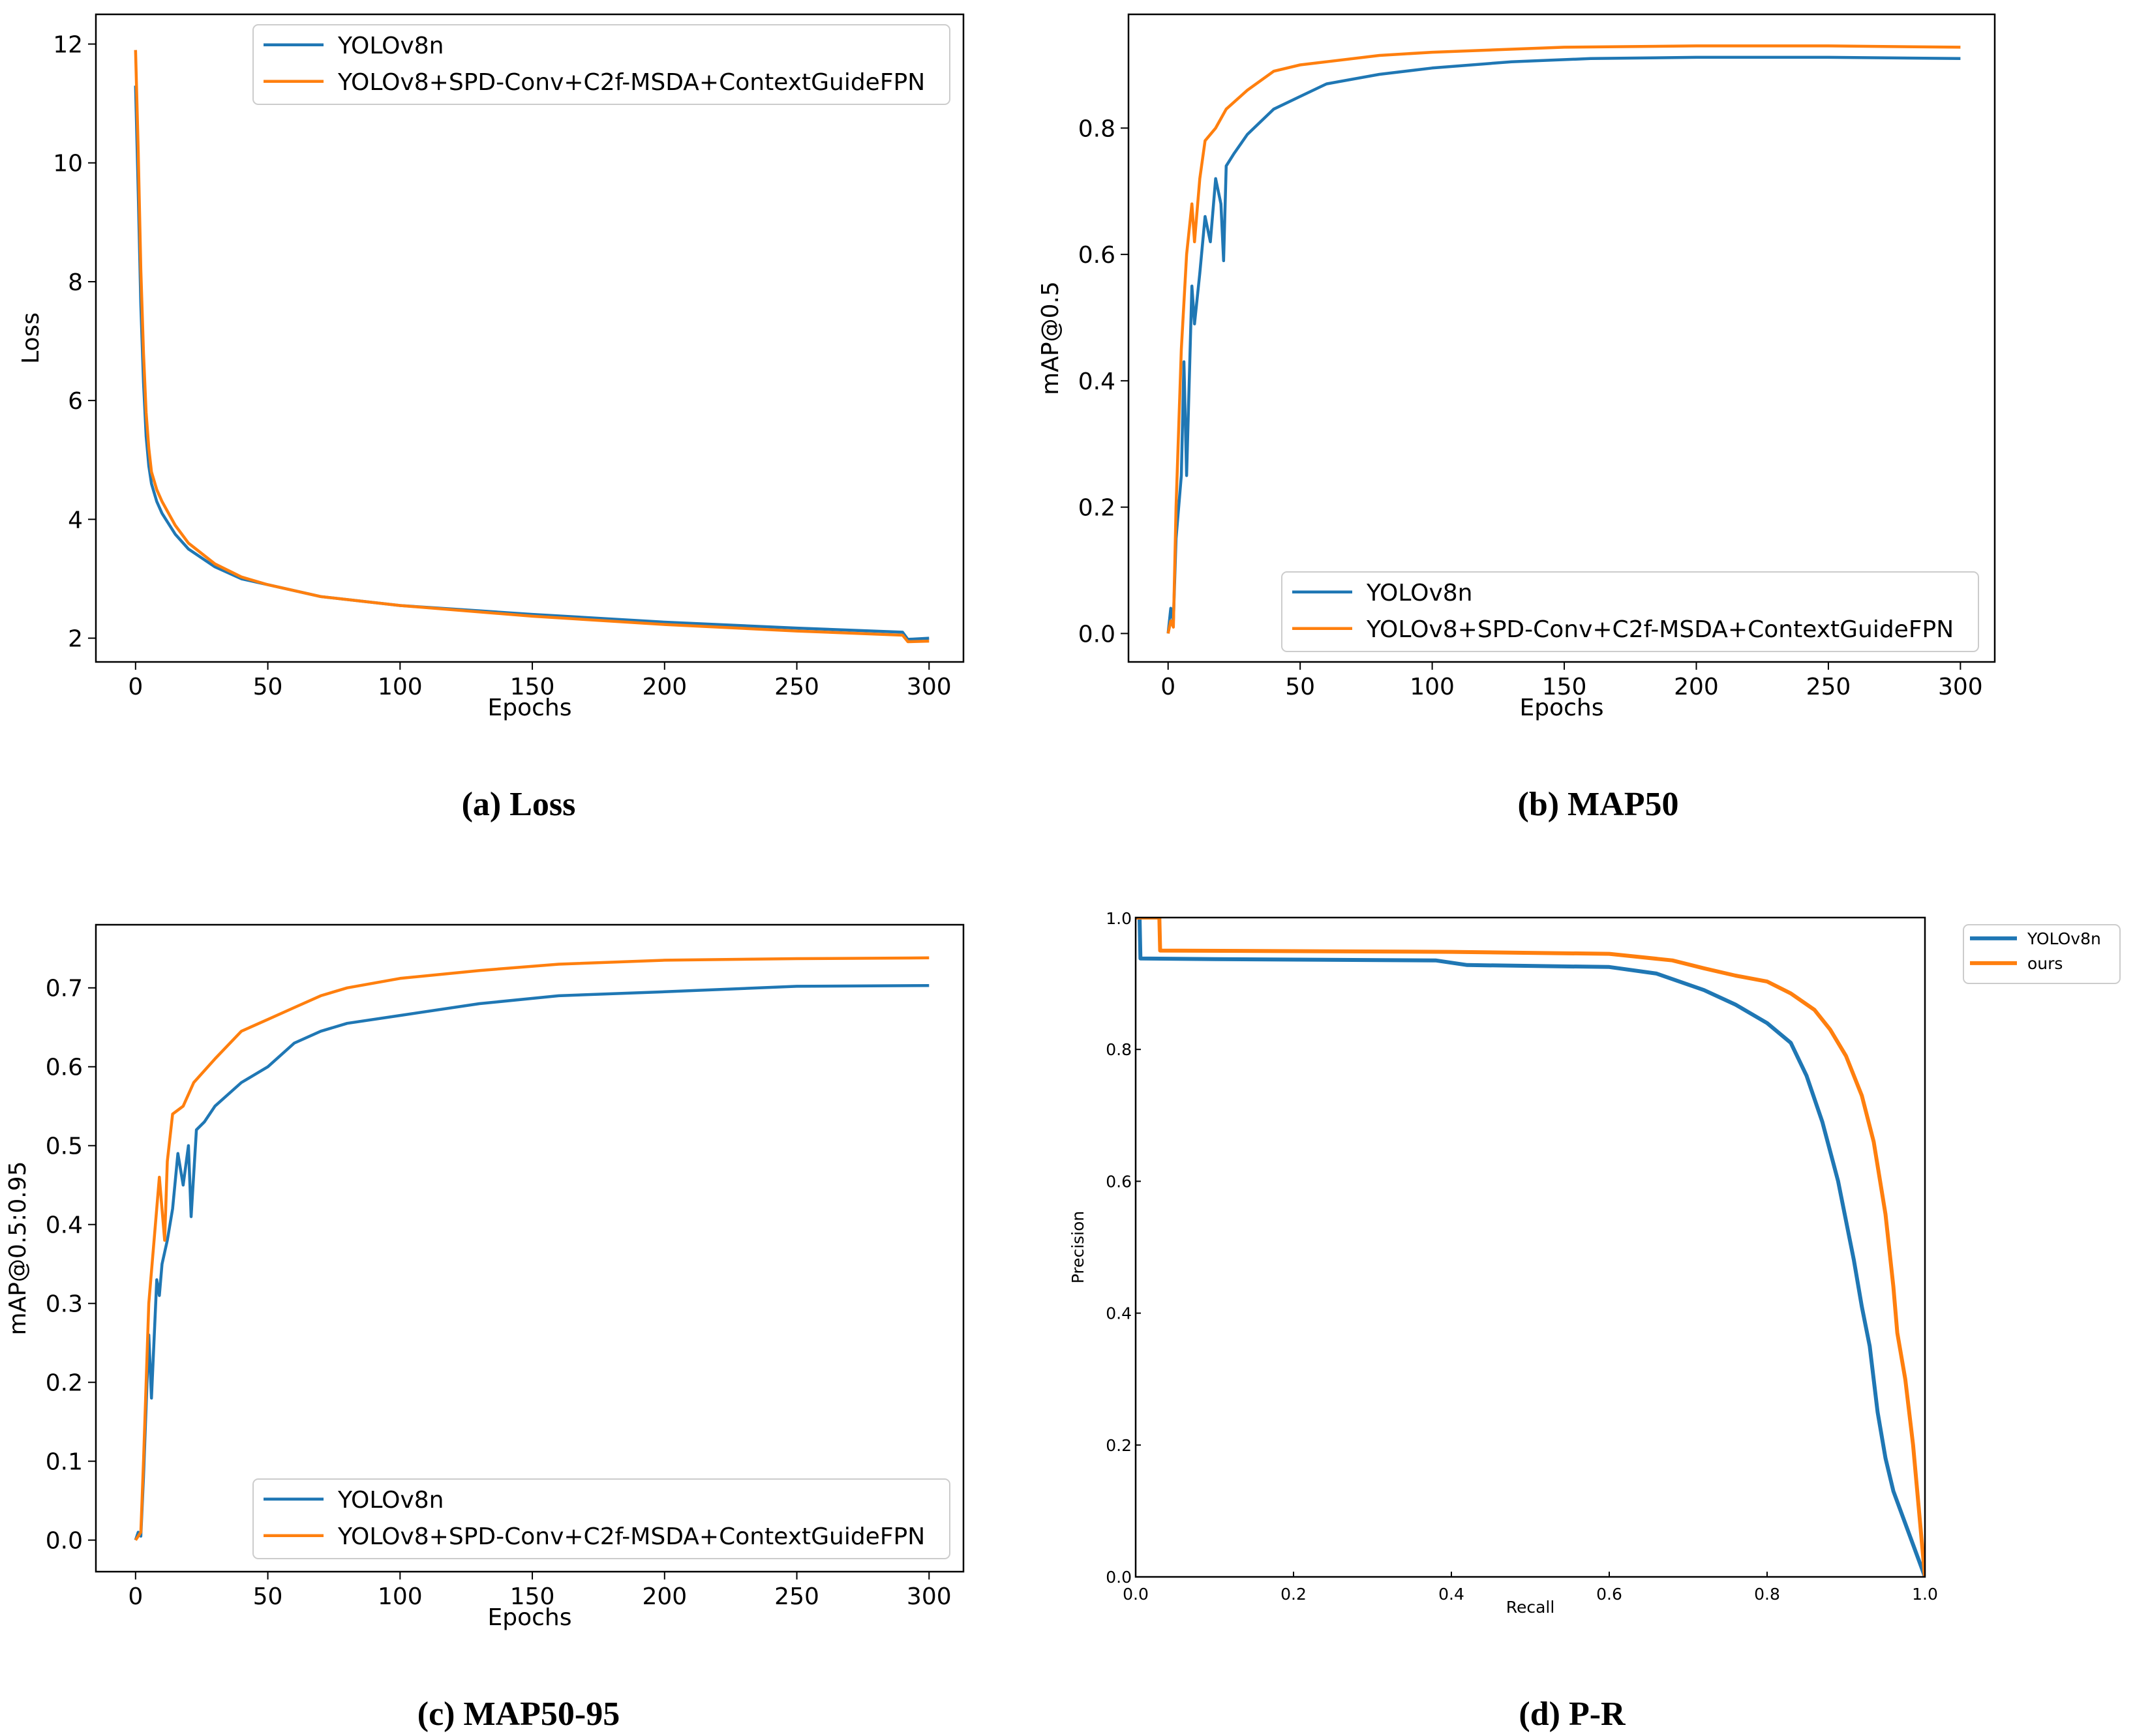 The image size is (2135, 1736). What do you see at coordinates (1119, 1445) in the screenshot?
I see `pr-ytick-label: 0.2` at bounding box center [1119, 1445].